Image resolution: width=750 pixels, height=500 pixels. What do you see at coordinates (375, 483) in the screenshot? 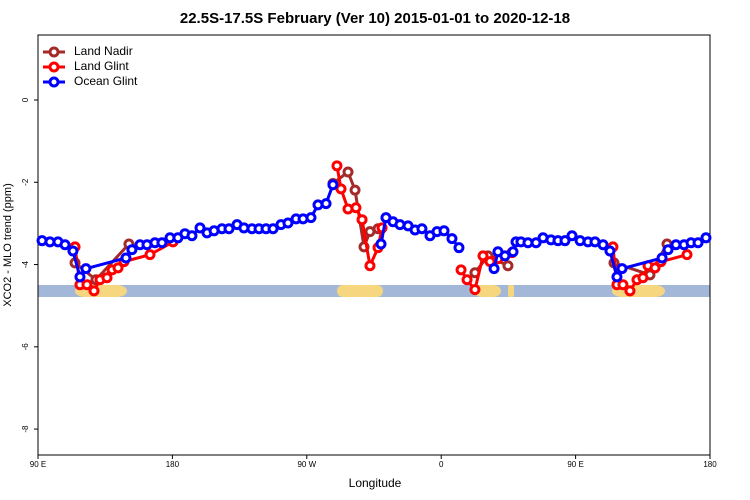
I see `x-axis-label: Longitude` at bounding box center [375, 483].